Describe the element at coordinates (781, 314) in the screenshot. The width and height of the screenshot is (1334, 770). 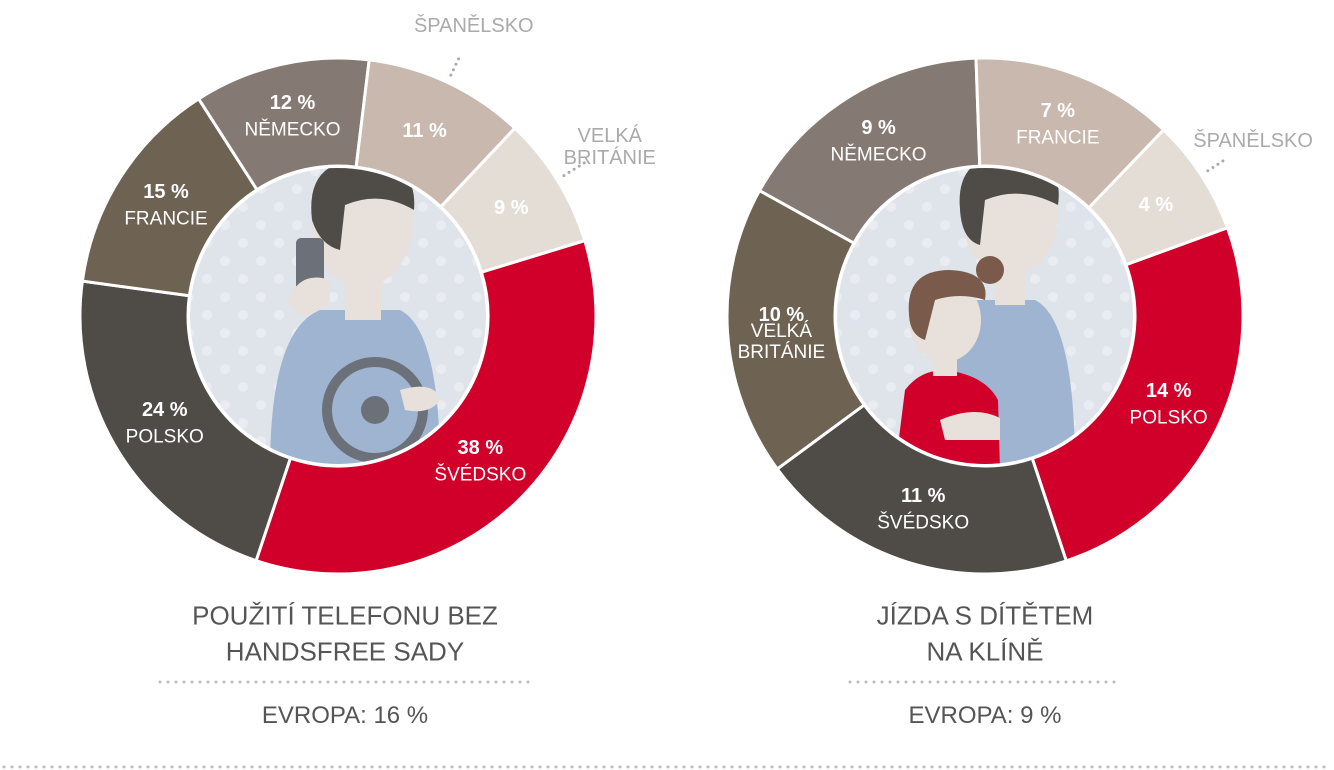
I see `value-label: 10 %` at that location.